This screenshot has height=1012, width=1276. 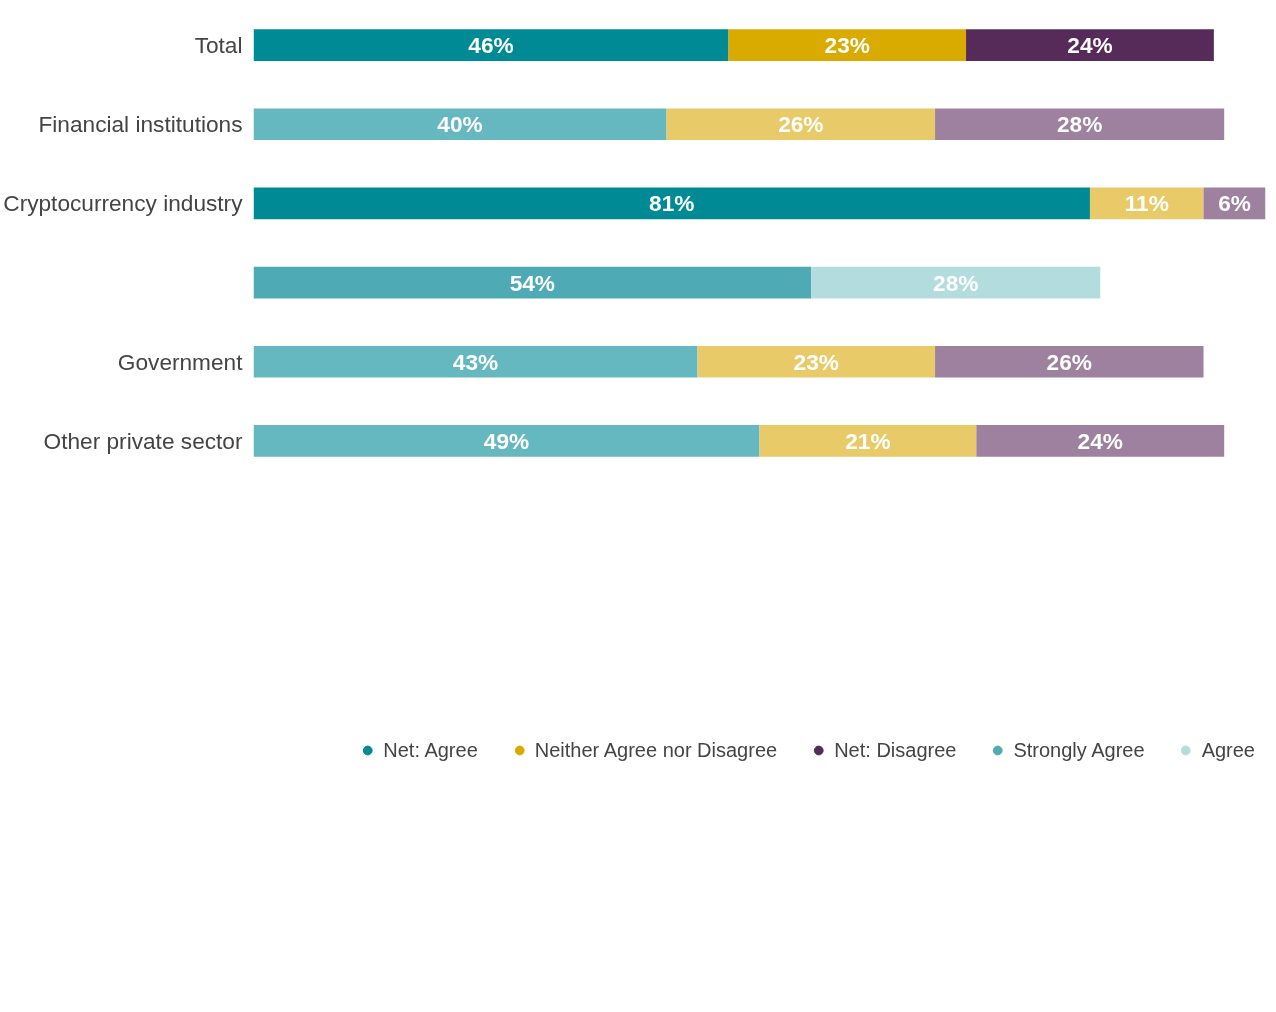 I want to click on legend-label: Net: Agree, so click(x=430, y=750).